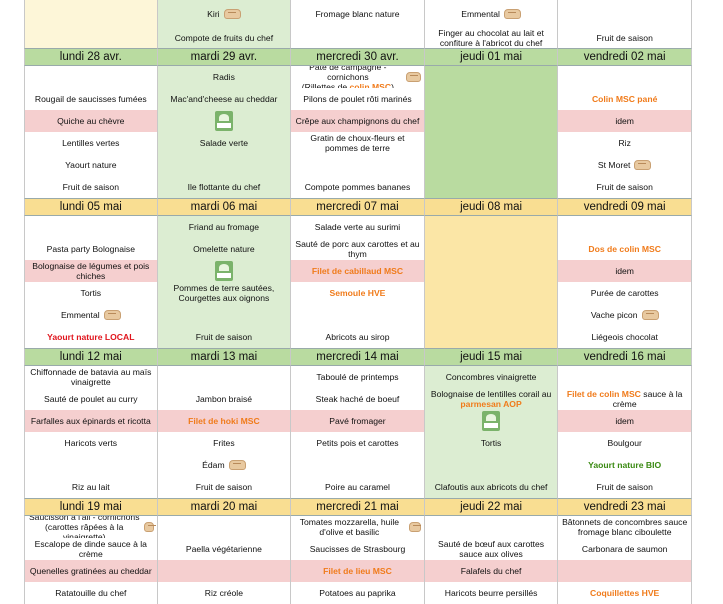 This screenshot has width=723, height=604. Describe the element at coordinates (91, 143) in the screenshot. I see `dish-label: Lentilles vertes` at that location.